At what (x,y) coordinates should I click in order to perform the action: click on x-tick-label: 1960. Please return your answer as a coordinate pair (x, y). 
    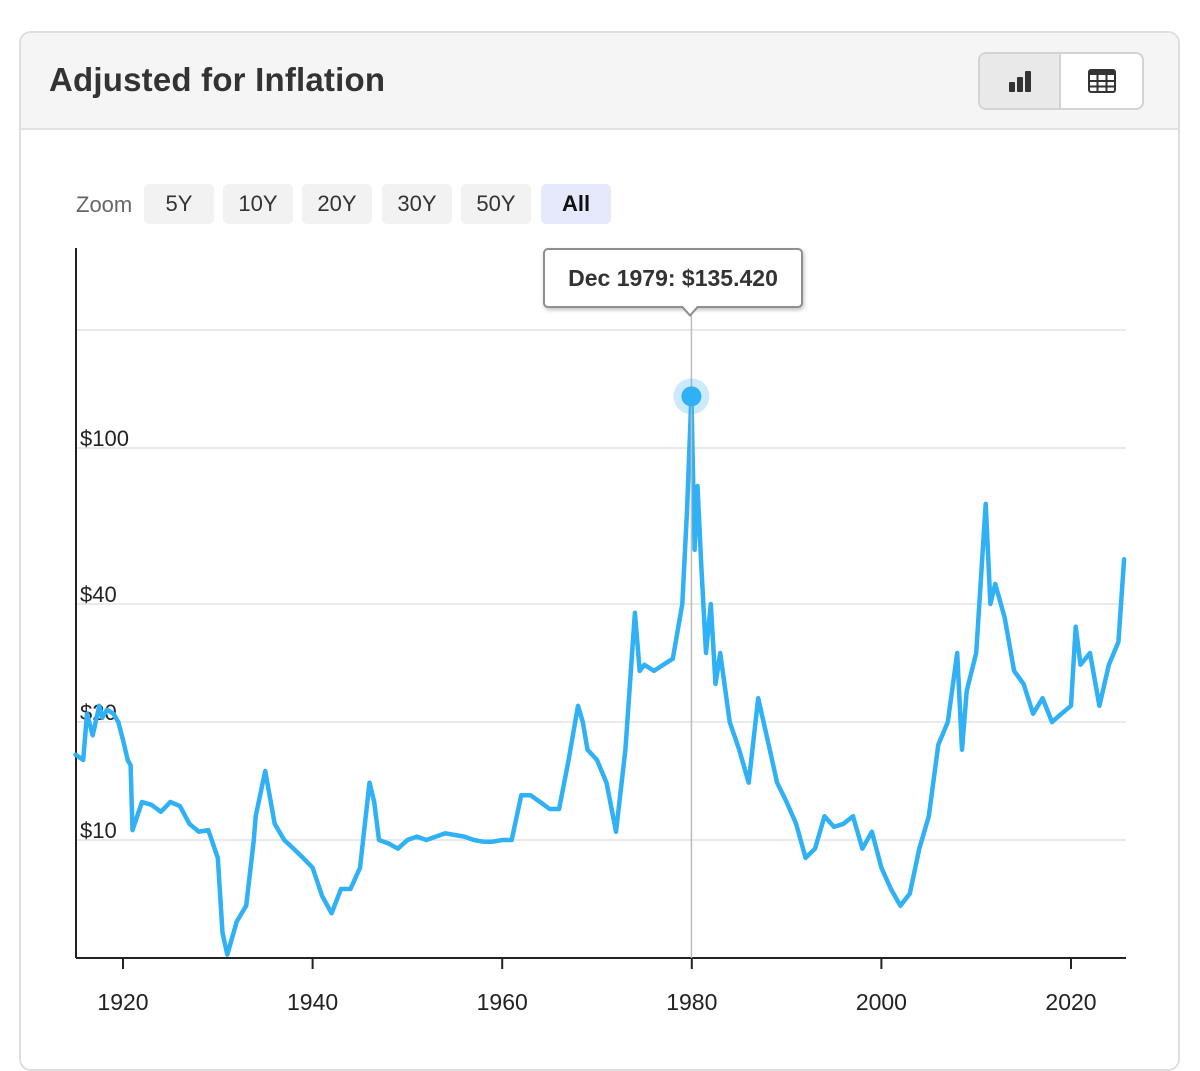
    Looking at the image, I should click on (502, 1002).